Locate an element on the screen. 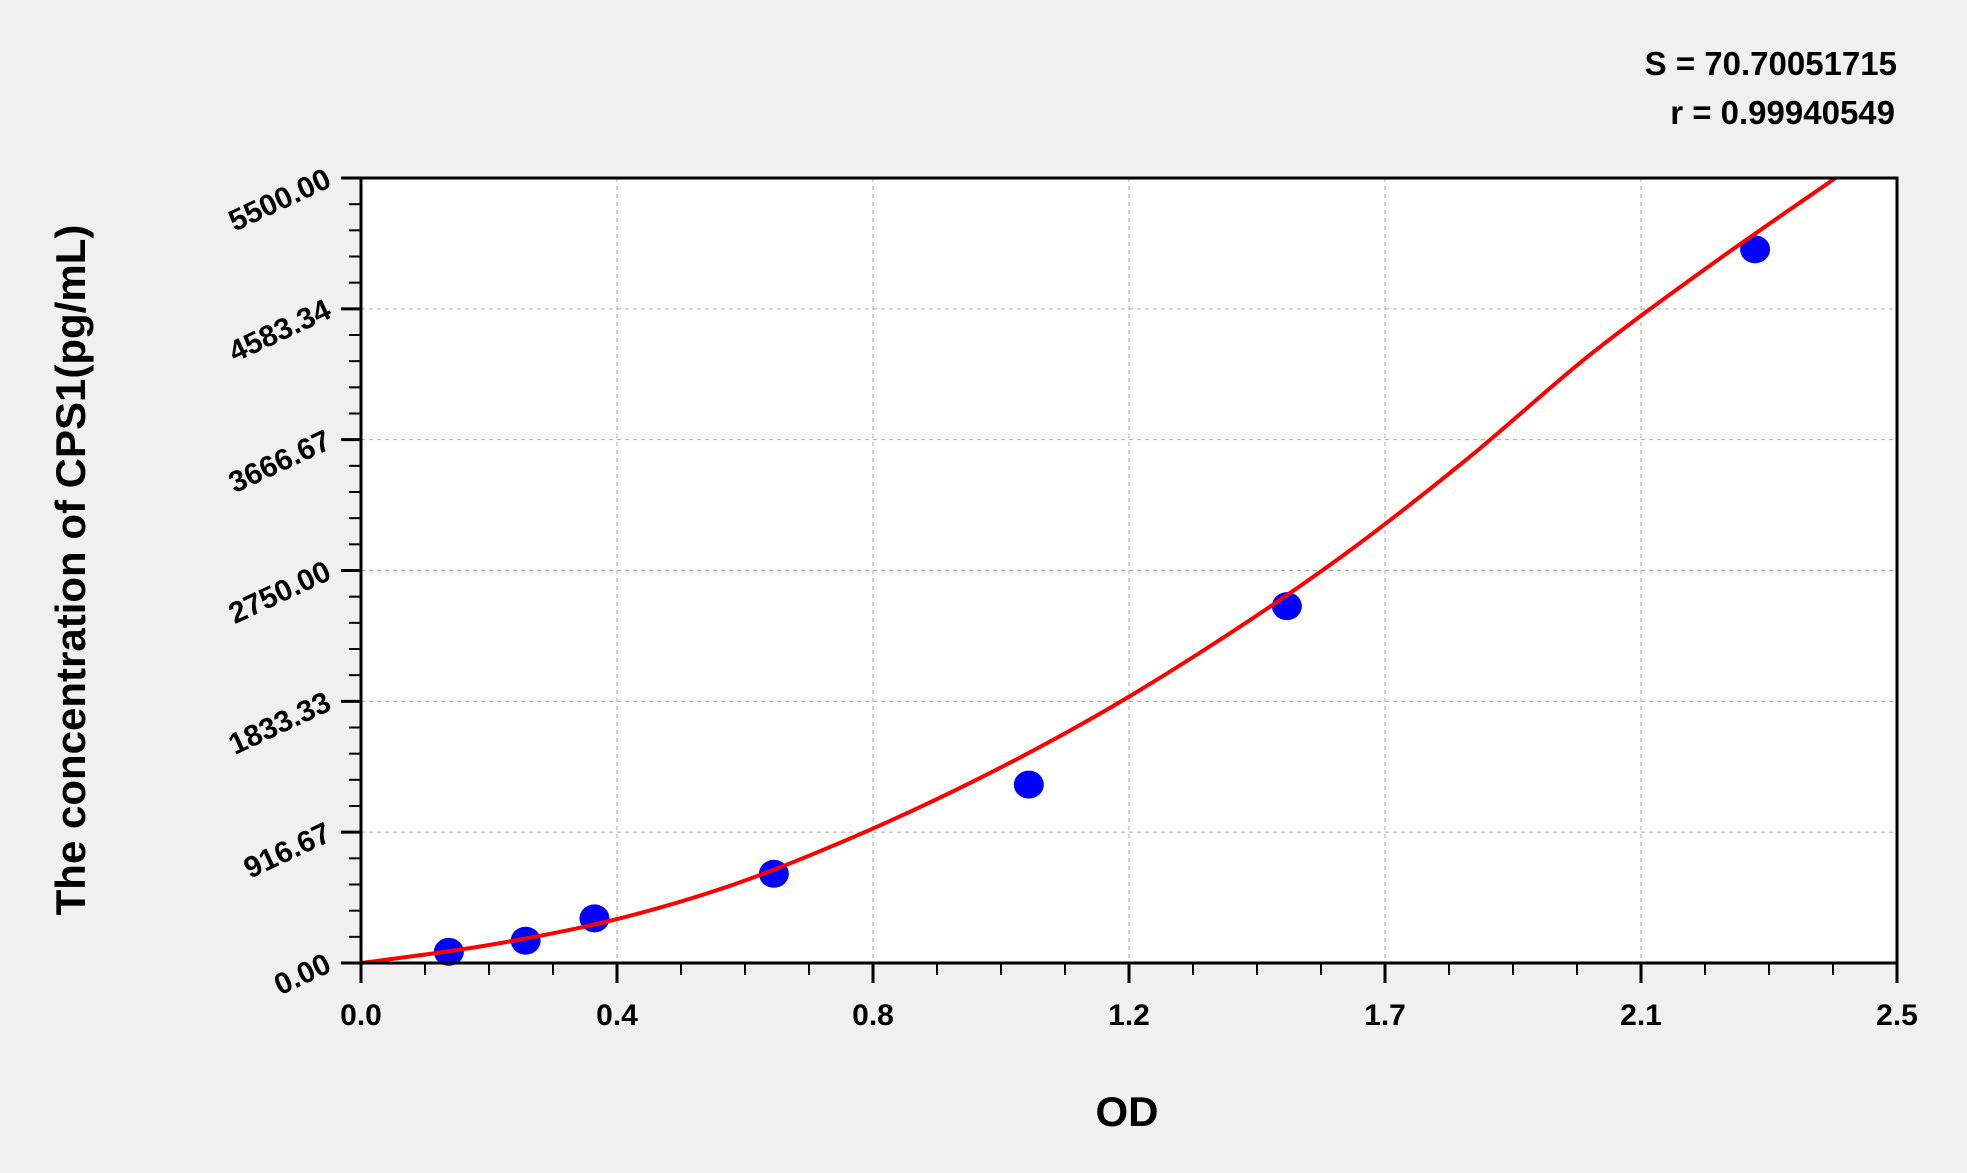 This screenshot has height=1173, width=1967. x-tick-labels: 0.0 0.4 0.8 1.2 1.7 2.1 2.5 is located at coordinates (1129, 1015).